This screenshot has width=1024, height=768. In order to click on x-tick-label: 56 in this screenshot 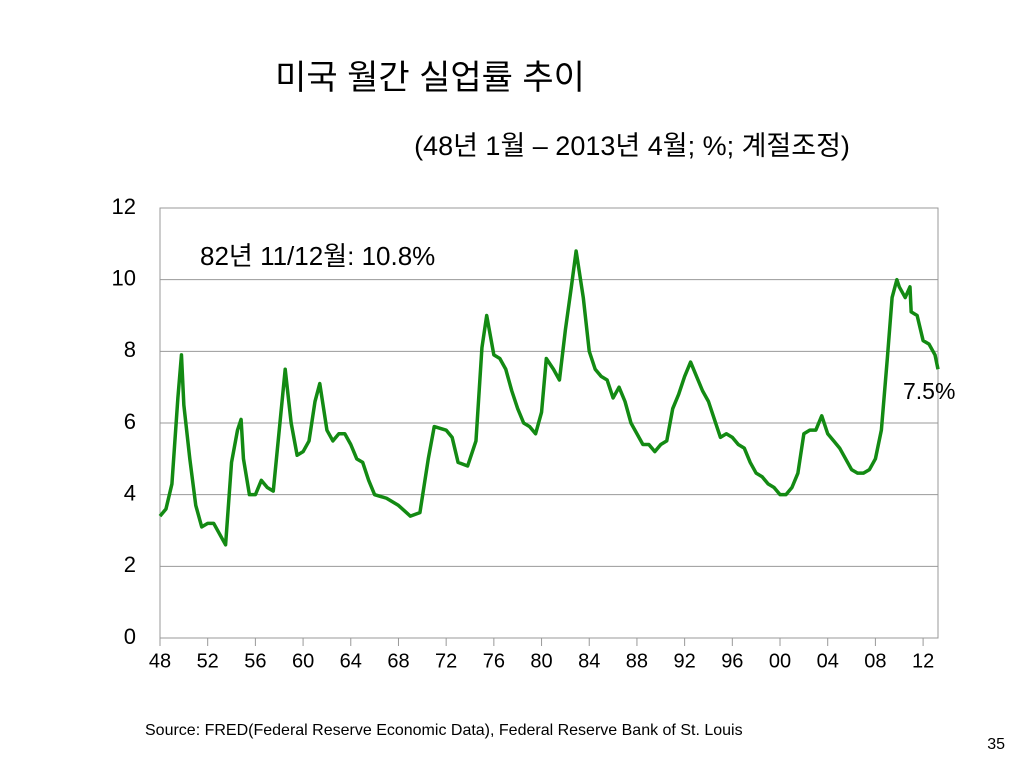, I will do `click(255, 661)`.